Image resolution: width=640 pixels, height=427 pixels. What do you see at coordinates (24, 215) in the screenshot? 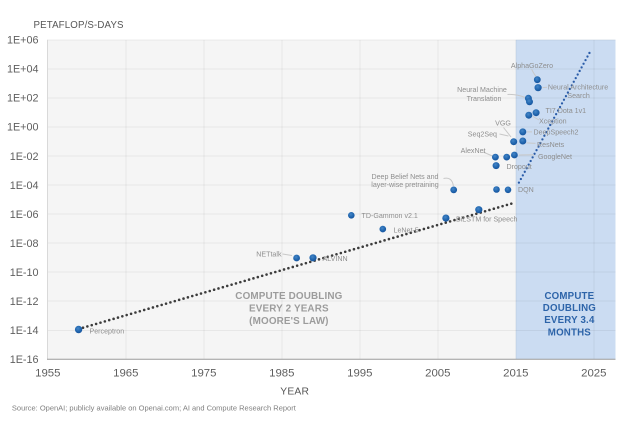
I see `svg-text: 1E-06` at bounding box center [24, 215].